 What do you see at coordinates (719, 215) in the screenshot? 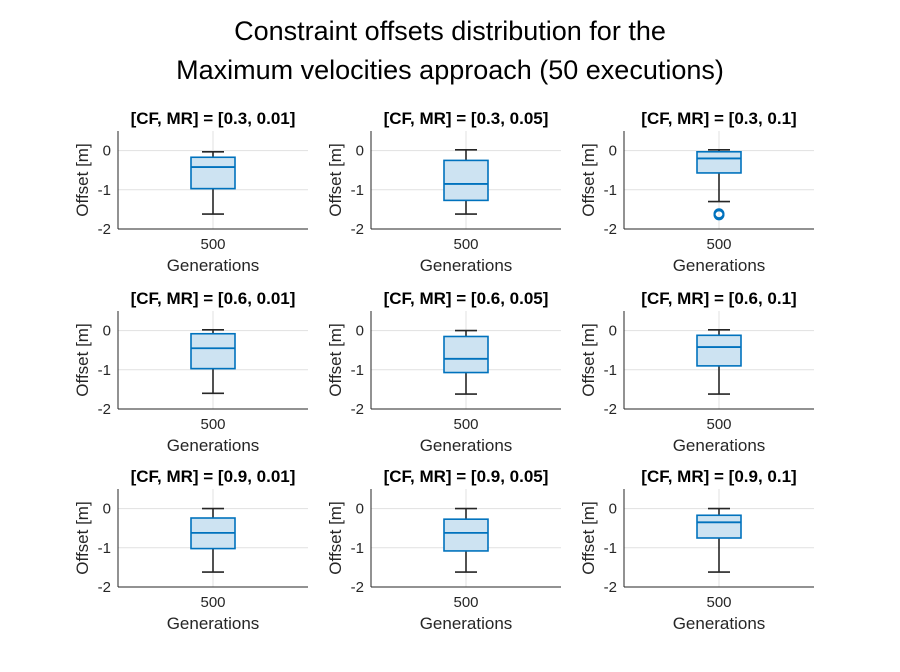
I see `outlier-point` at bounding box center [719, 215].